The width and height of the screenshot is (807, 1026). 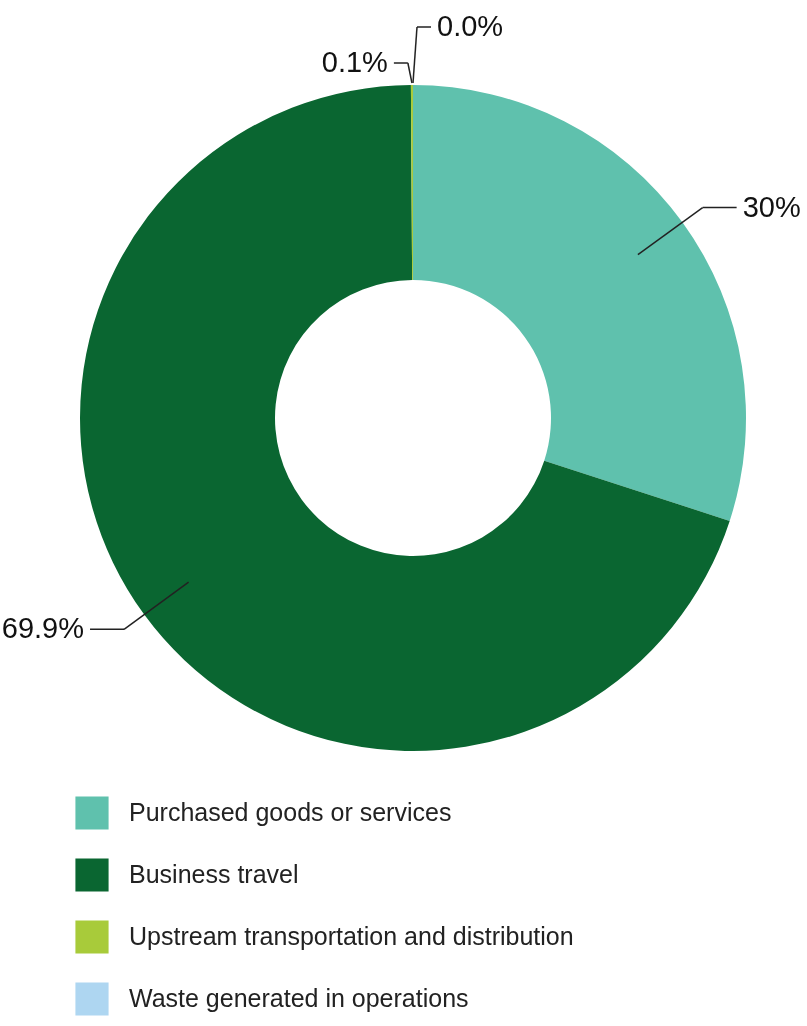 I want to click on donut-slice, so click(x=411, y=182).